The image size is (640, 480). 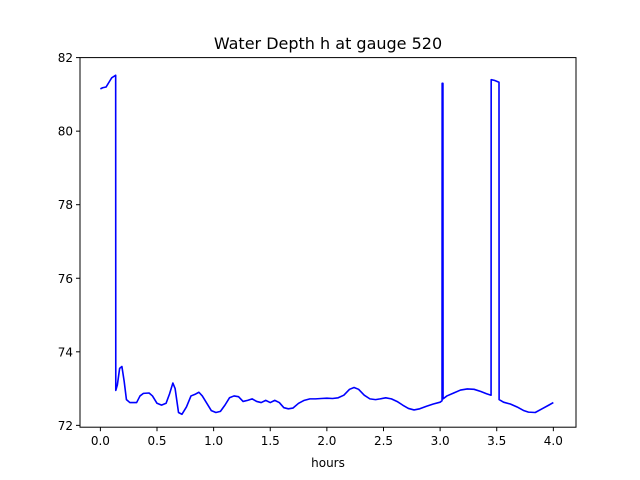 I want to click on x-tick-label: 3.5, so click(x=496, y=441).